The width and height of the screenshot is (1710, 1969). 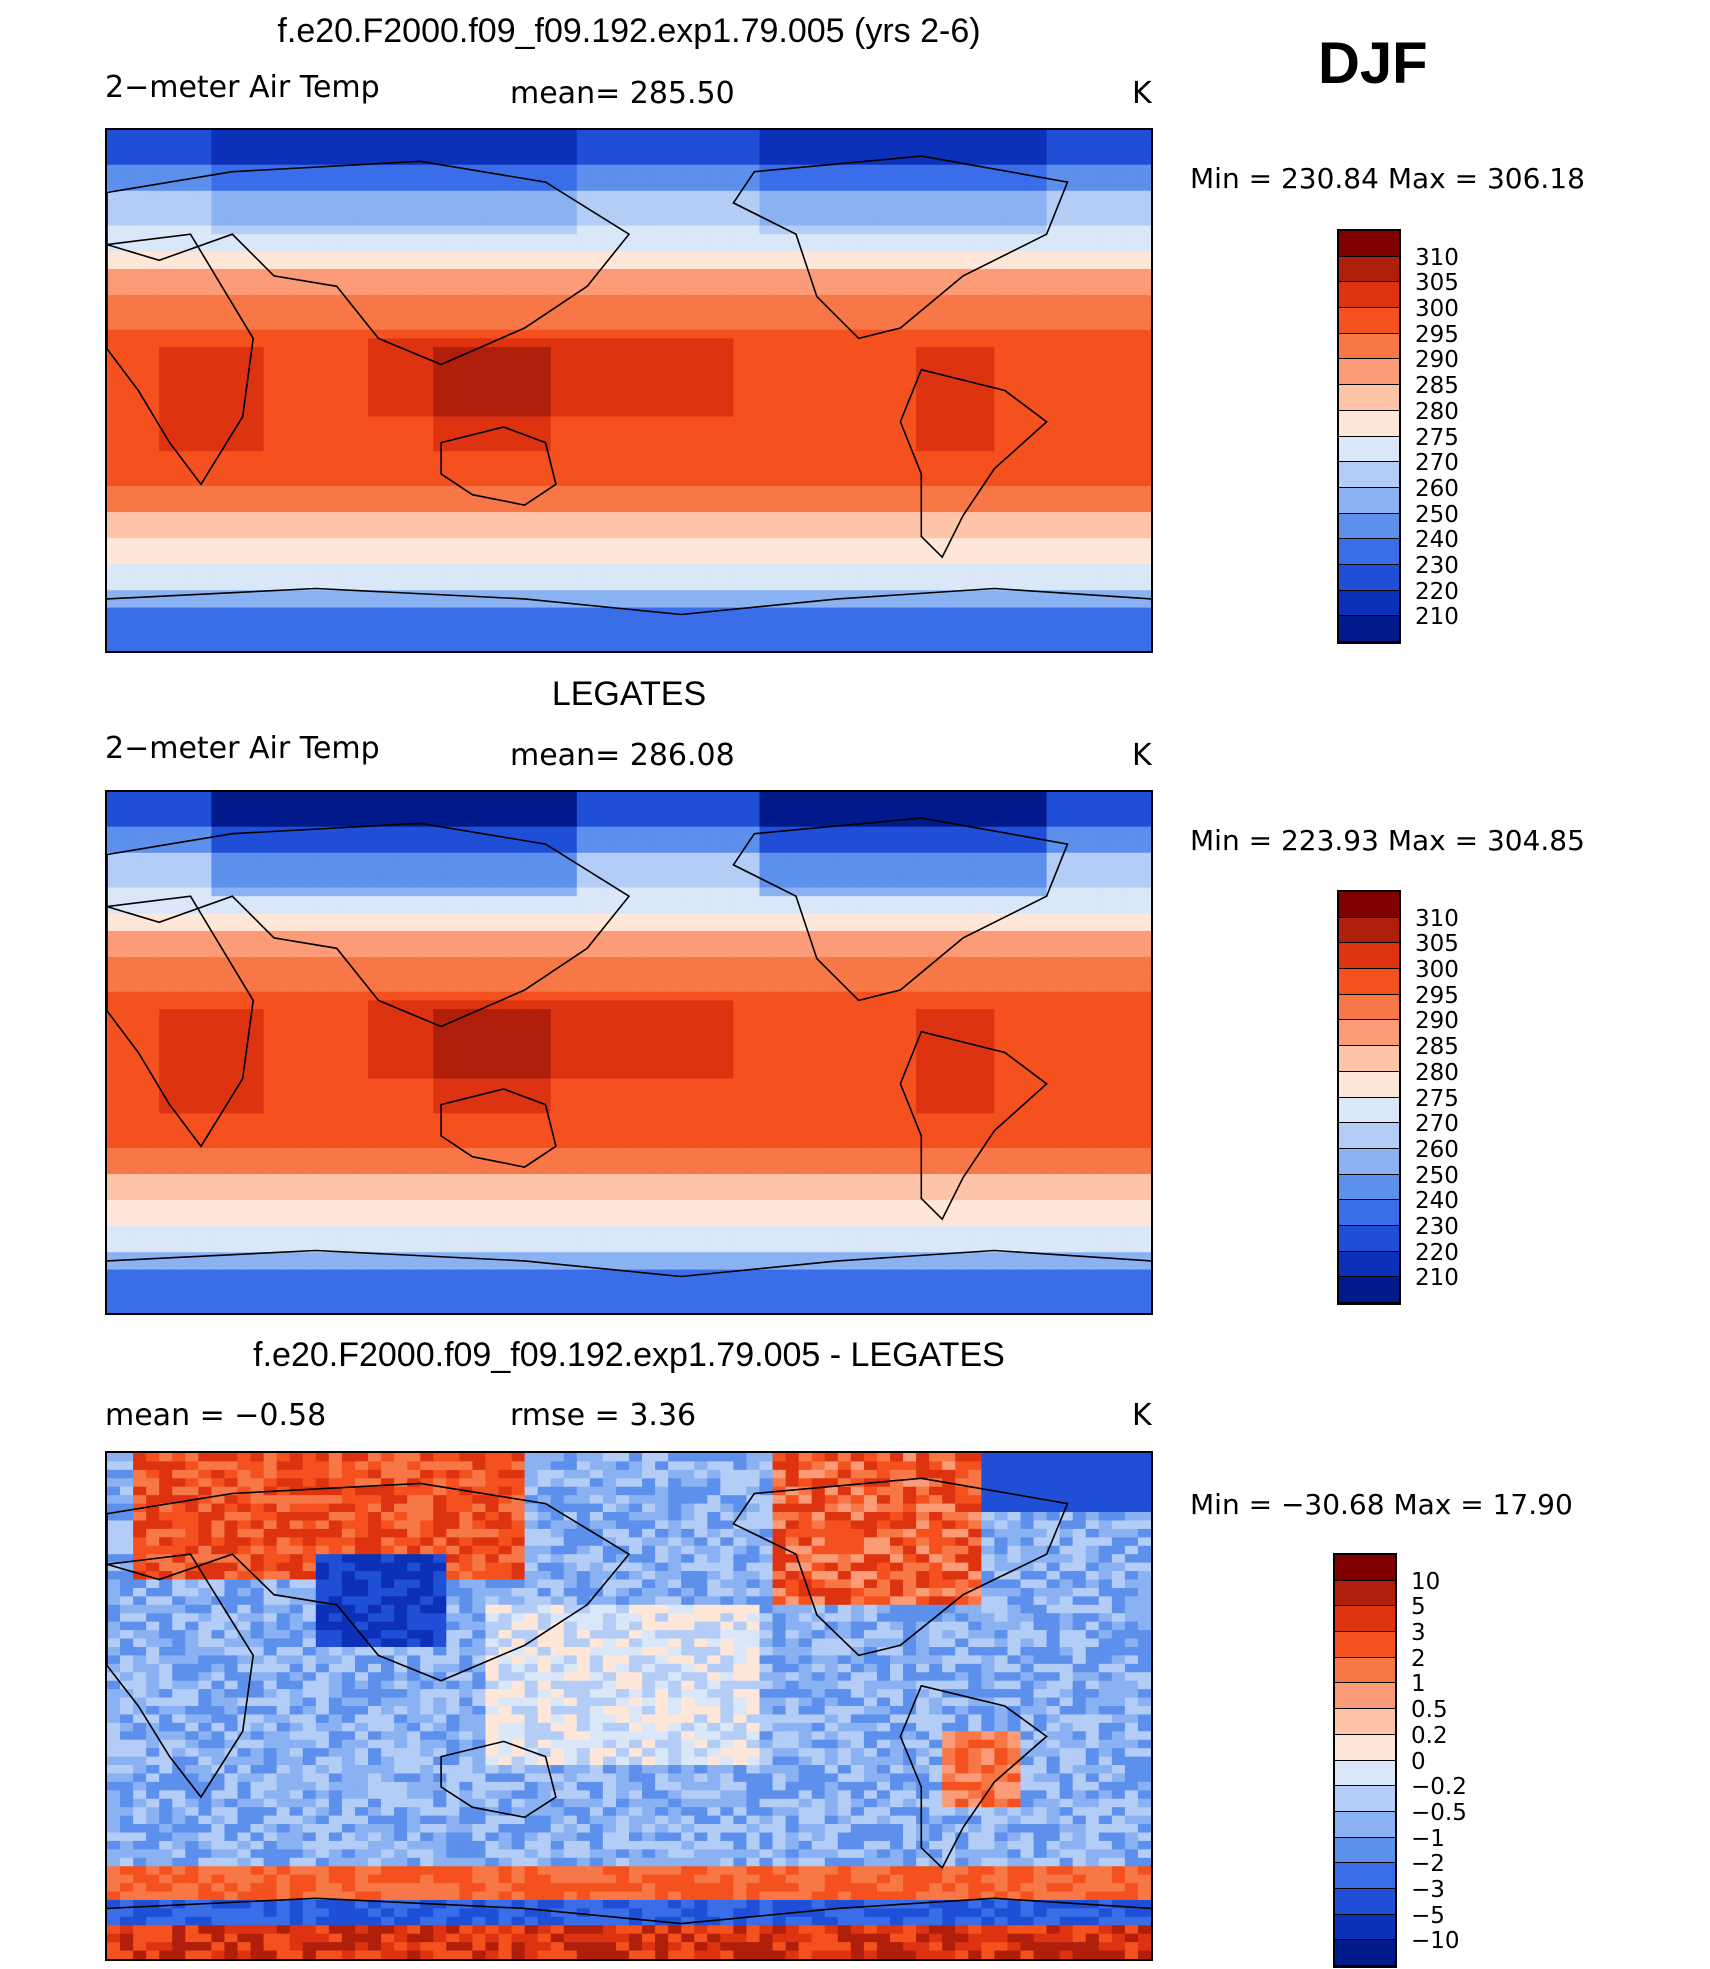 I want to click on colorbar-swatch, so click(x=1369, y=526).